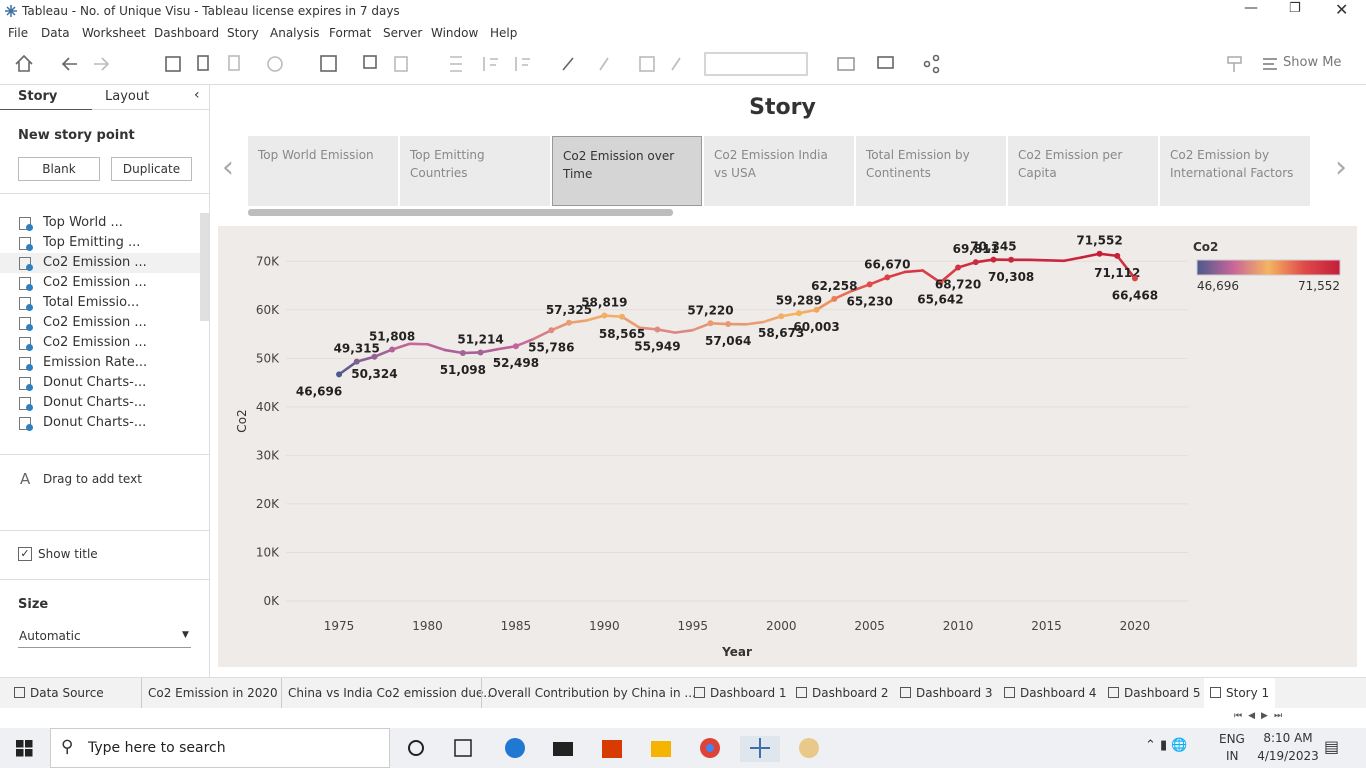 This screenshot has height=768, width=1366. I want to click on data-label: 50,324, so click(374, 374).